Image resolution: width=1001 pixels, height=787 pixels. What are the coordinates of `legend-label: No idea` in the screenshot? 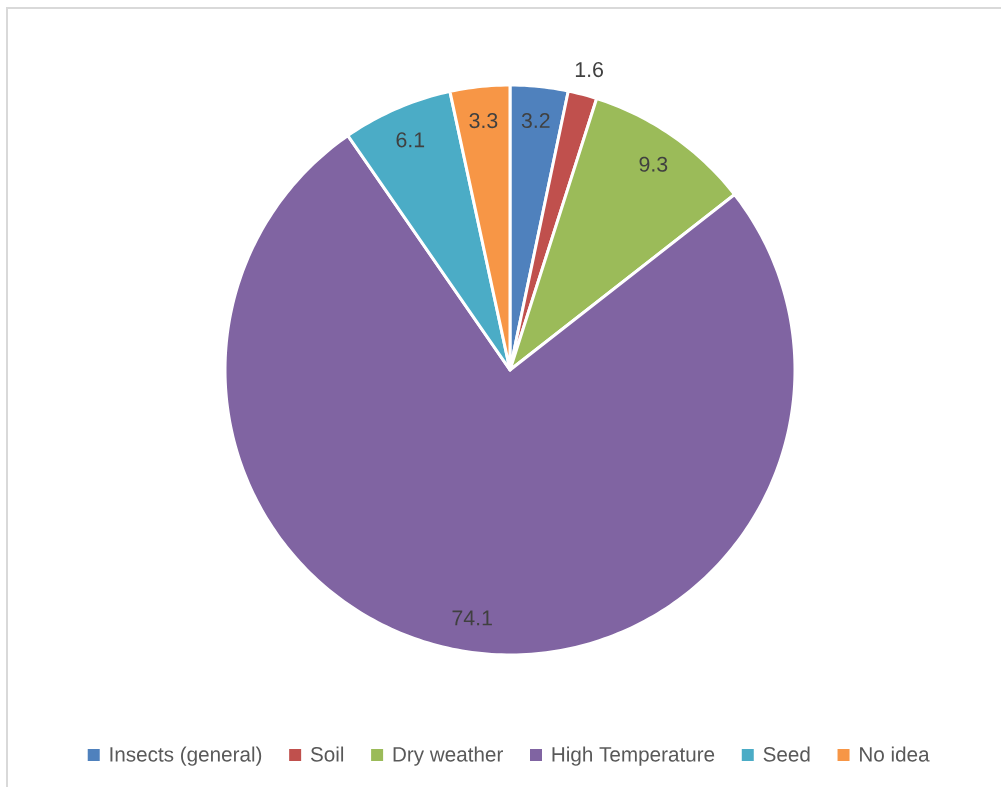 It's located at (895, 754).